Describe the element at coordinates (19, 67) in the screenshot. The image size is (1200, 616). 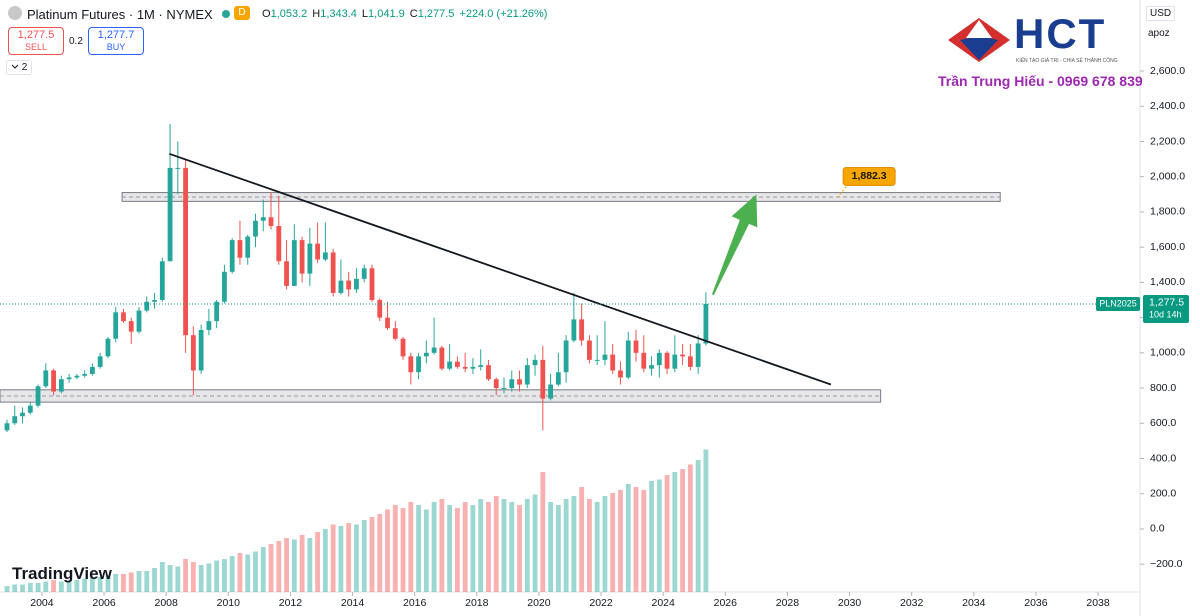
I see `indicator-toggle: 2` at that location.